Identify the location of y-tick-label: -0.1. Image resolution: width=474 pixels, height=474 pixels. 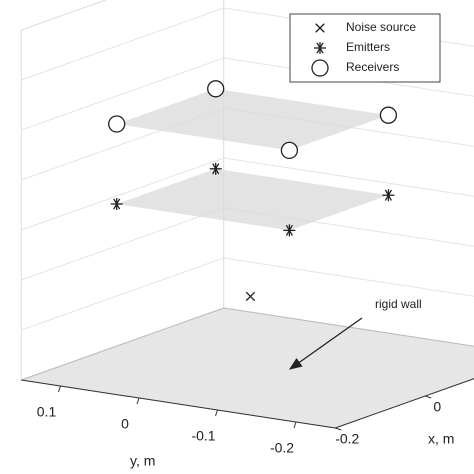
(203, 436).